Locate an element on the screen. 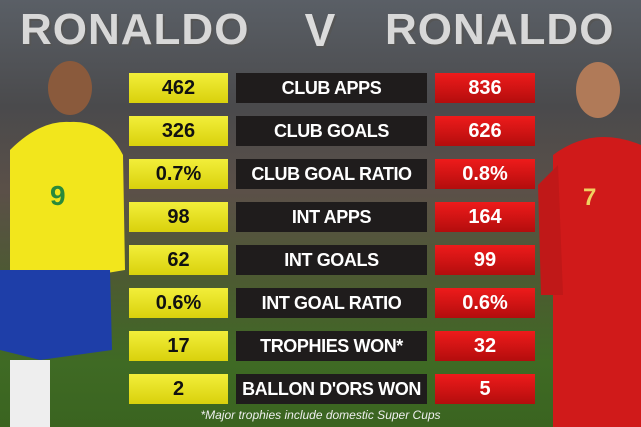 This screenshot has height=427, width=641. right-value: 836 is located at coordinates (485, 87).